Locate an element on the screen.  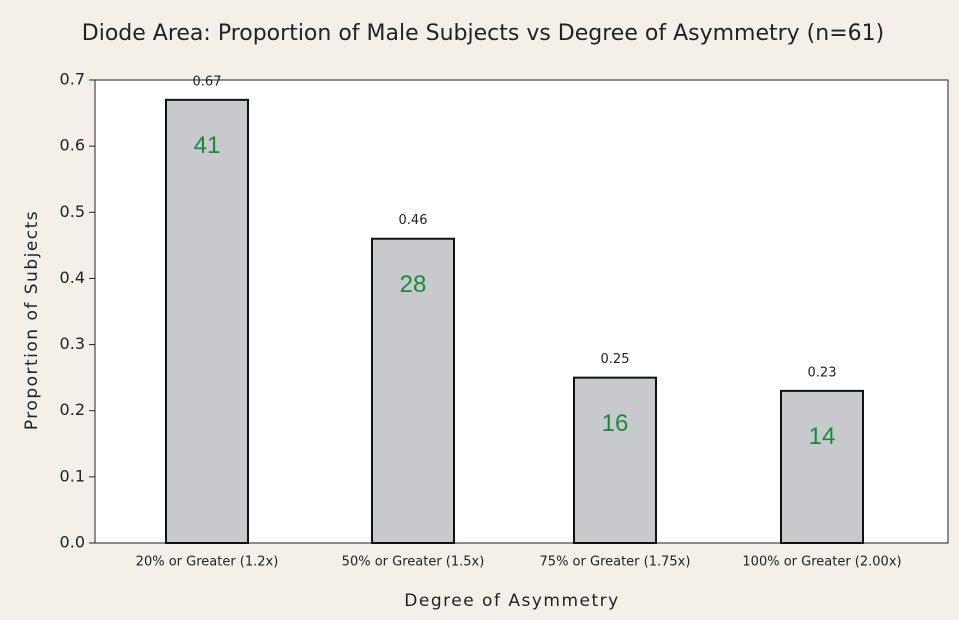
y-tick-label: 0.2 is located at coordinates (72, 409).